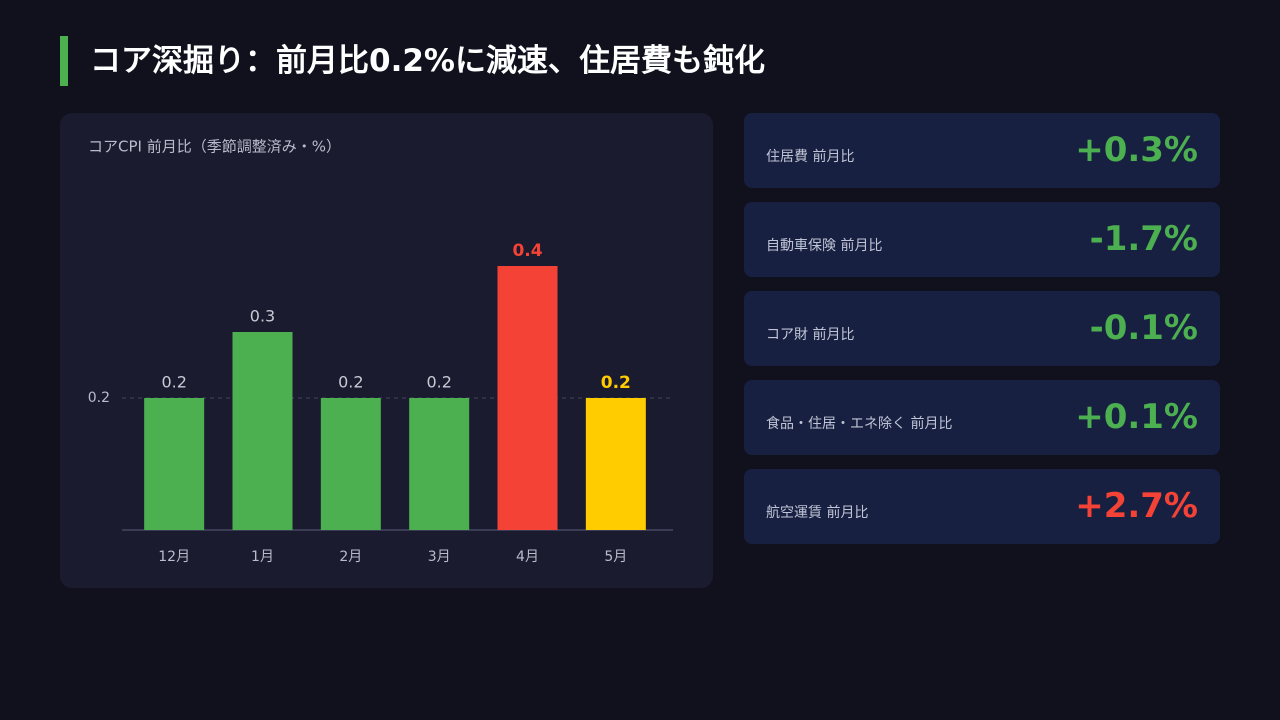  I want to click on x-tick-label: 2月, so click(350, 557).